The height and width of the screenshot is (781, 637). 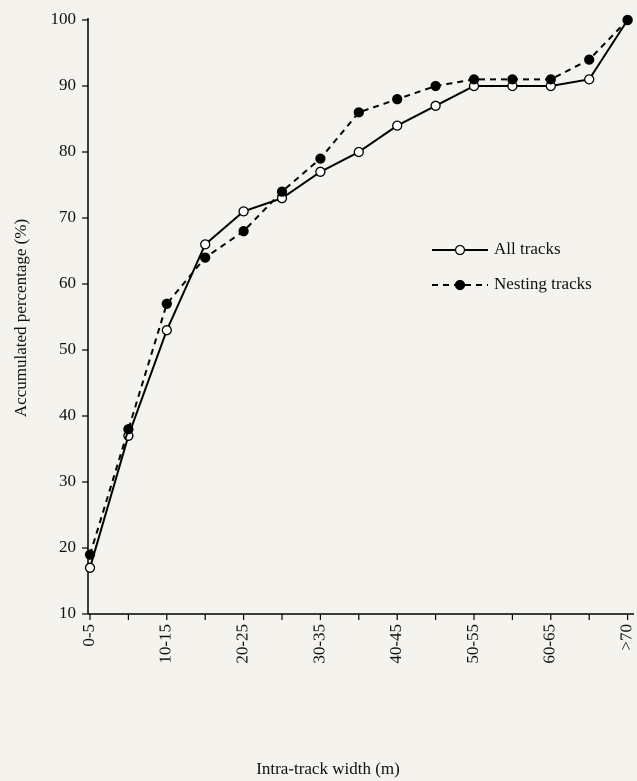 What do you see at coordinates (88, 635) in the screenshot?
I see `x-tick-label: 0-5` at bounding box center [88, 635].